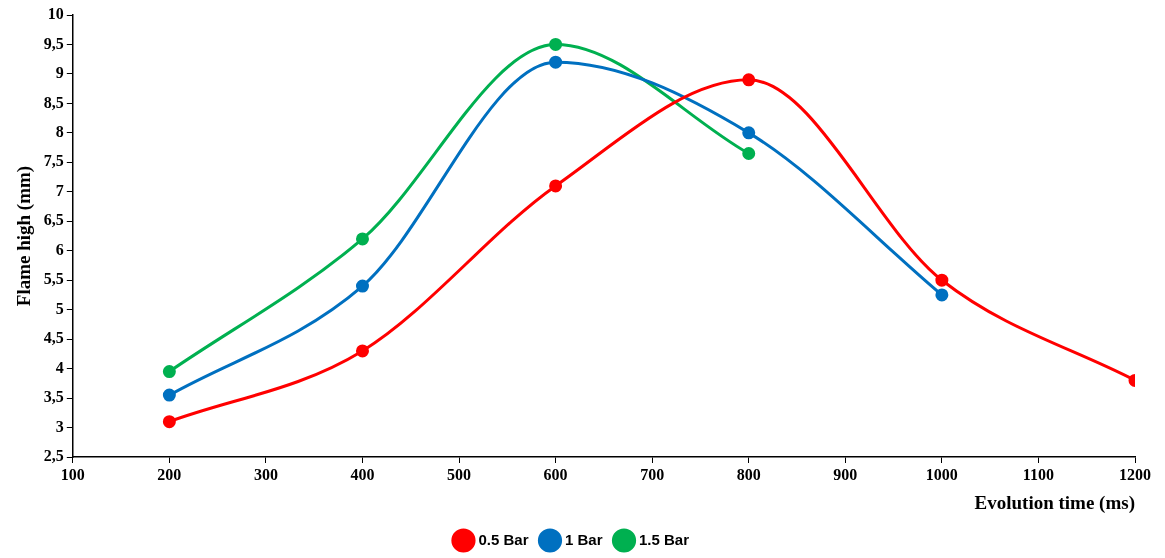 The height and width of the screenshot is (558, 1165). What do you see at coordinates (59, 132) in the screenshot?
I see `y-tick-label: 8` at bounding box center [59, 132].